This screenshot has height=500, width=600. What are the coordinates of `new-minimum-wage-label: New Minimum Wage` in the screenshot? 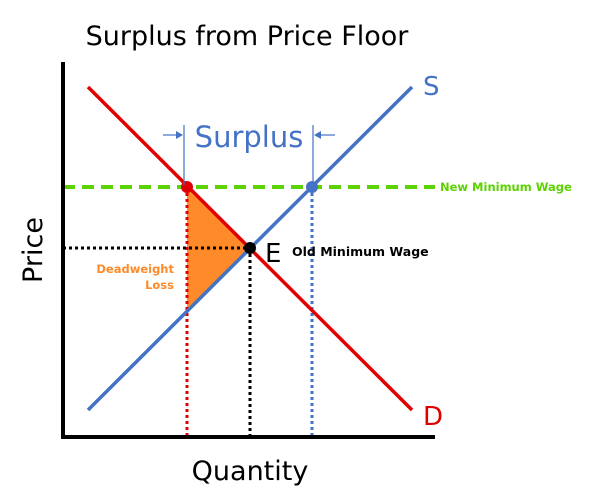 It's located at (506, 187).